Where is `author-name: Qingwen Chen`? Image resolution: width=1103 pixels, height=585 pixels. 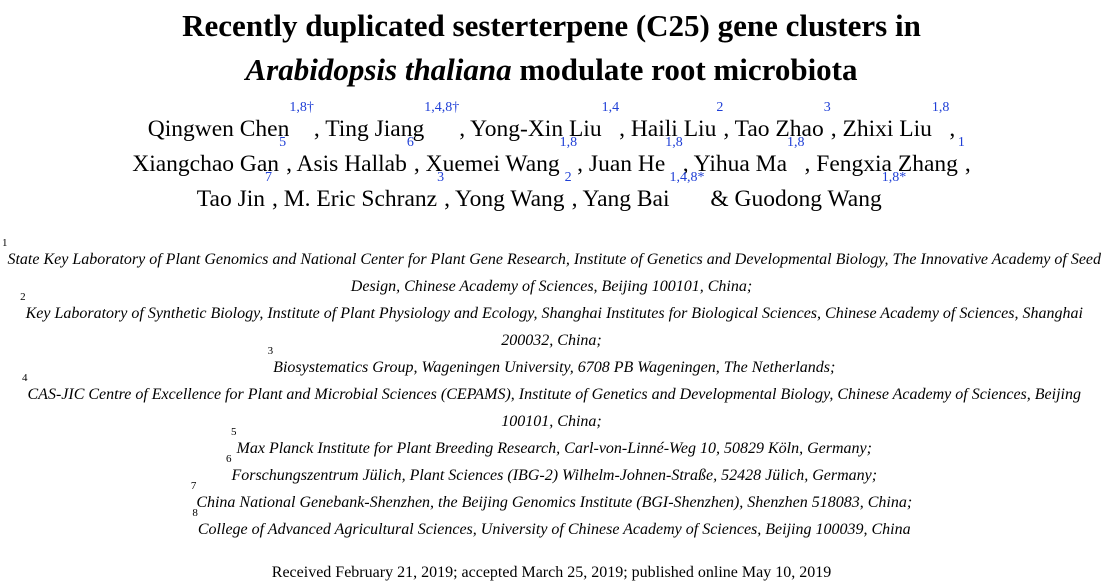
author-name: Qingwen Chen is located at coordinates (218, 129).